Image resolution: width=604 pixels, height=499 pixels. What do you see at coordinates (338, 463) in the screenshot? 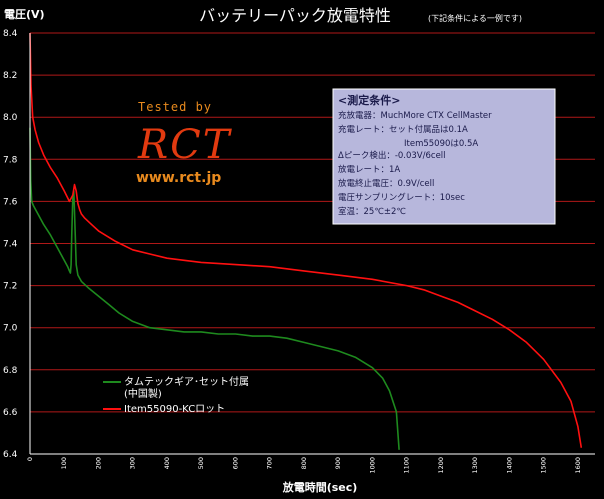
I see `x-tick-label: 900` at bounding box center [338, 463].